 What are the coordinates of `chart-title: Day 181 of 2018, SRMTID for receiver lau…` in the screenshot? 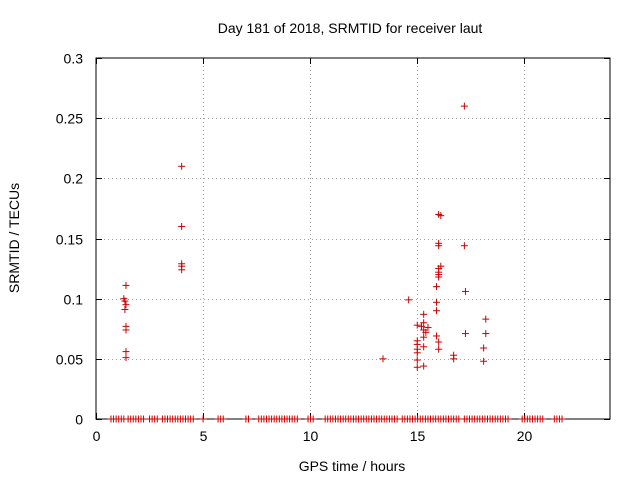 It's located at (350, 28).